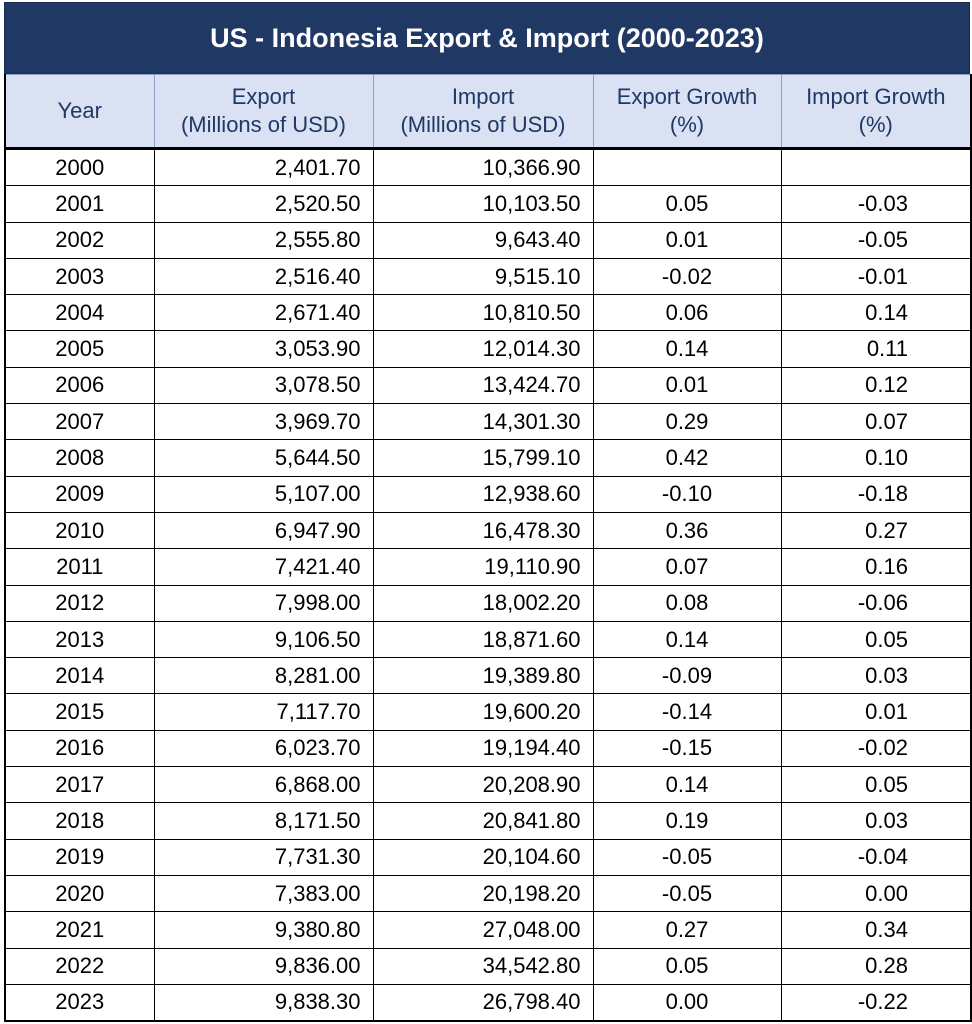 This screenshot has width=972, height=1024. I want to click on cell-import-growth: 0.01, so click(876, 712).